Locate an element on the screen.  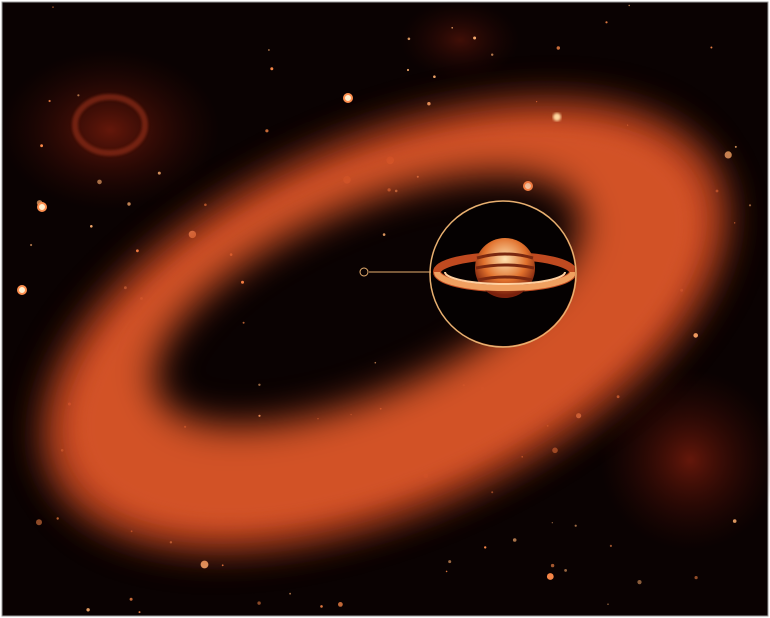
saturn-marker is located at coordinates (364, 272).